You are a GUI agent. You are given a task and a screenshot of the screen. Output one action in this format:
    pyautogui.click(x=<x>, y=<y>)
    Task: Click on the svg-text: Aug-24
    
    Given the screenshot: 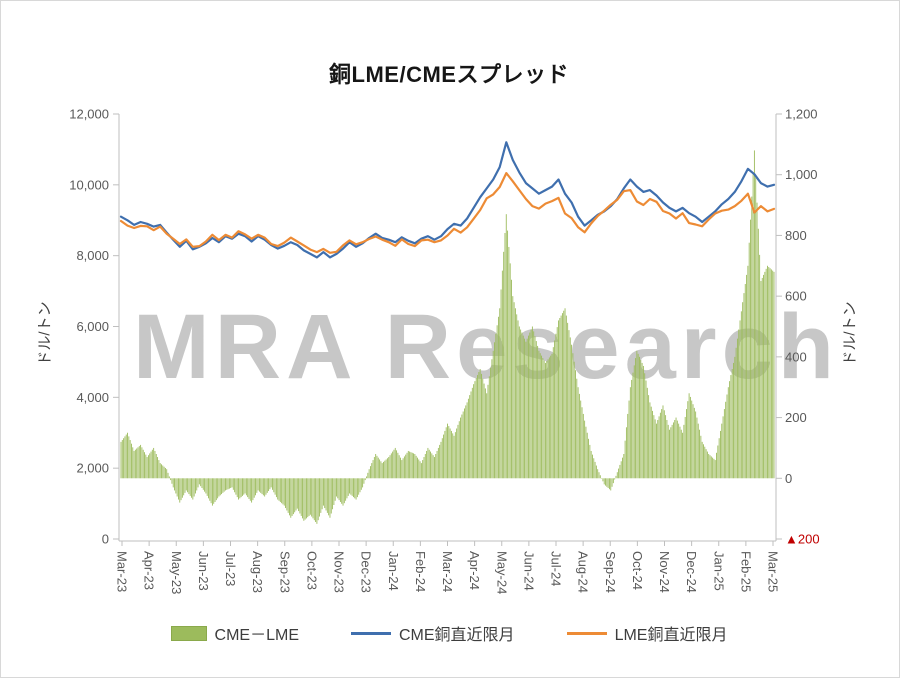 What is the action you would take?
    pyautogui.click(x=583, y=572)
    